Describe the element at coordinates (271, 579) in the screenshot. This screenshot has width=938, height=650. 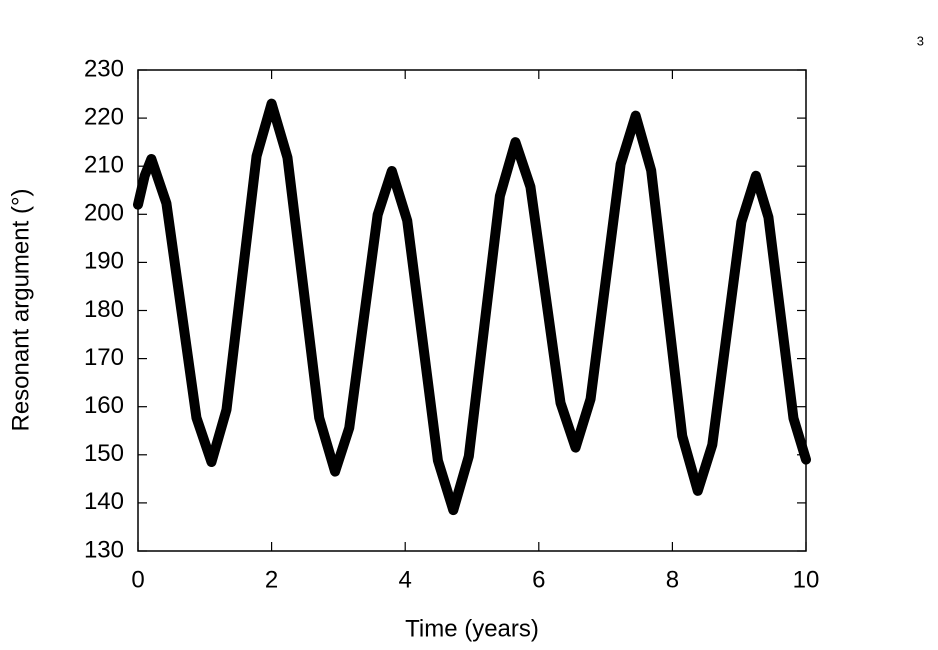
I see `x-tick-label: 2` at that location.